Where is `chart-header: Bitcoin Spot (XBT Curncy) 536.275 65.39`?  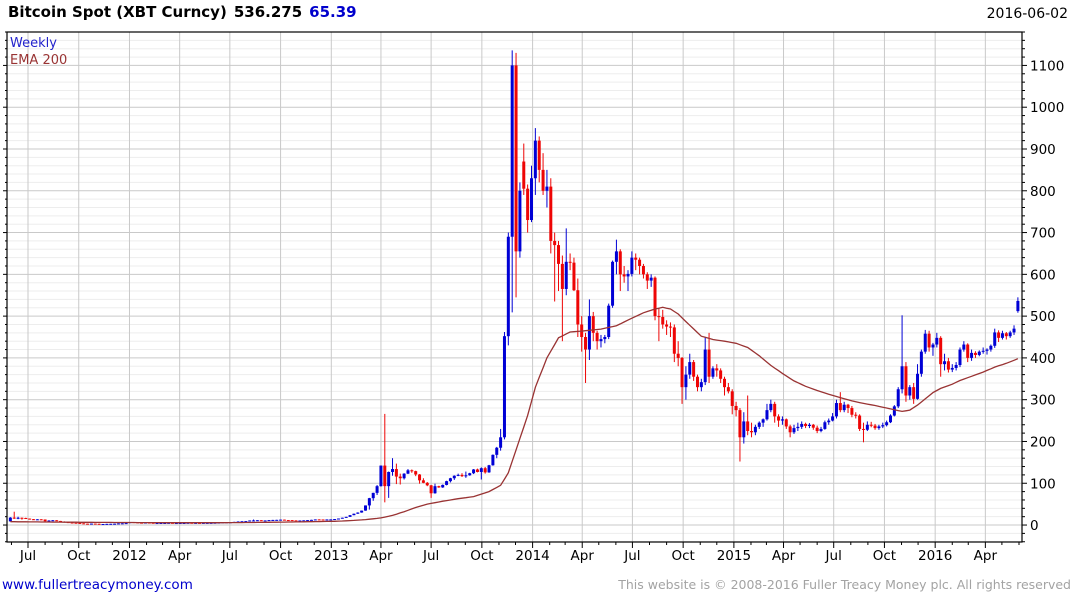
chart-header: Bitcoin Spot (XBT Curncy) 536.275 65.39 is located at coordinates (182, 12).